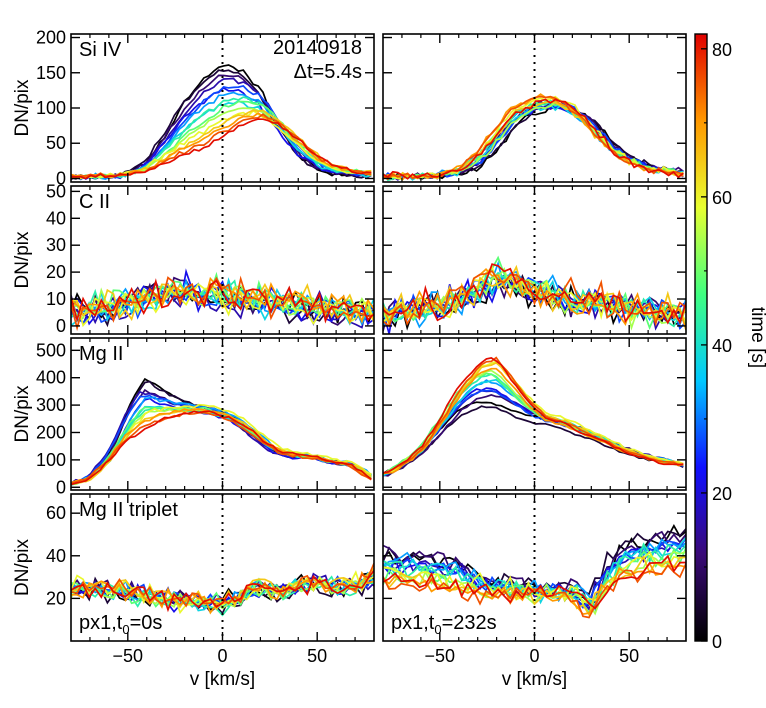  Describe the element at coordinates (317, 48) in the screenshot. I see `date-annotation: 20140918` at that location.